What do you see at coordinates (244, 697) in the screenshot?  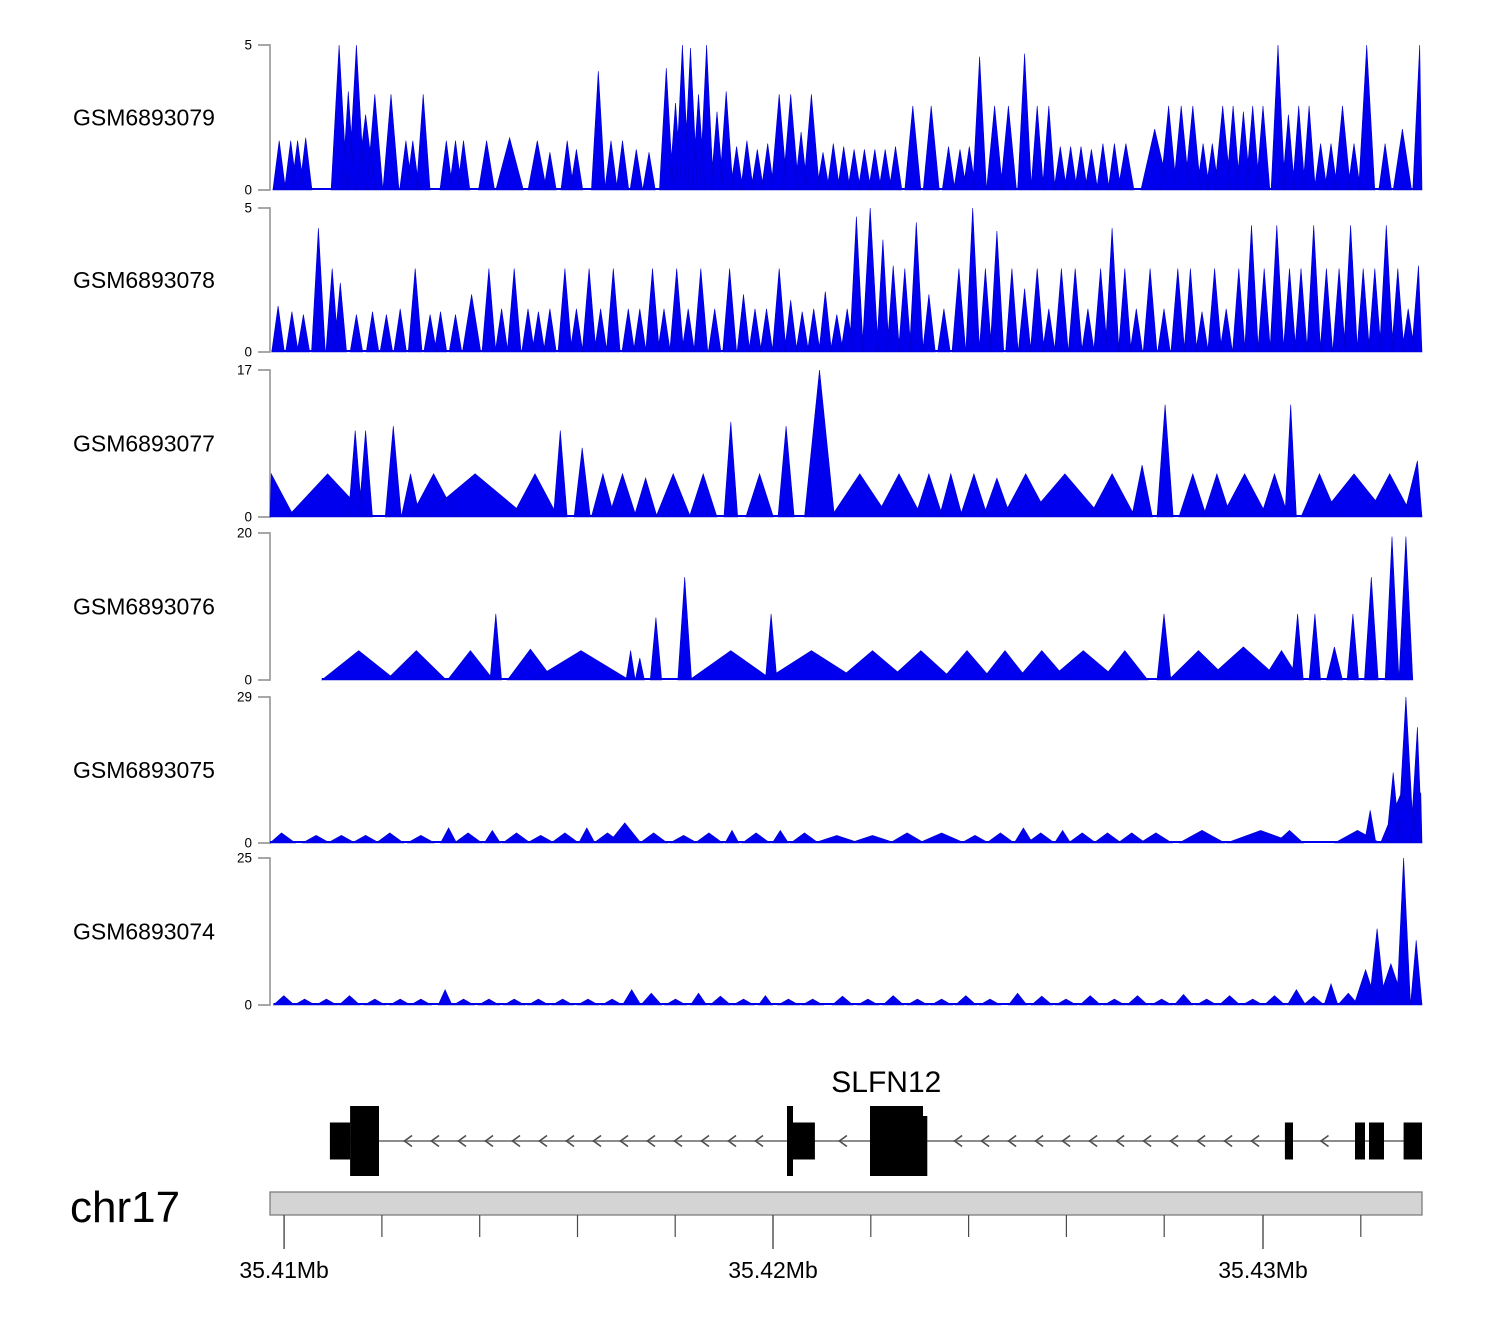 I see `y-axis-max-label: 29` at bounding box center [244, 697].